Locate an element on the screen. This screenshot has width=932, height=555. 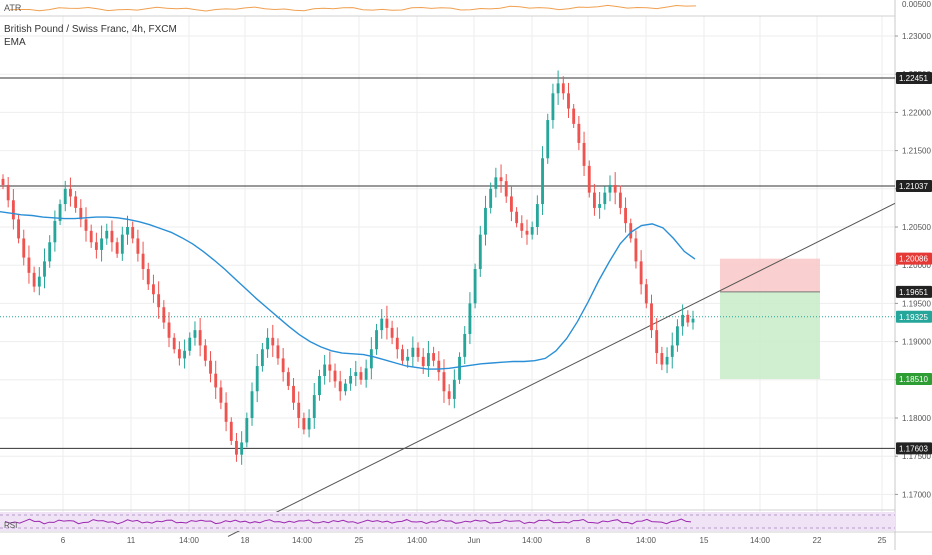
price-tick-label: 1.17500 is located at coordinates (916, 456).